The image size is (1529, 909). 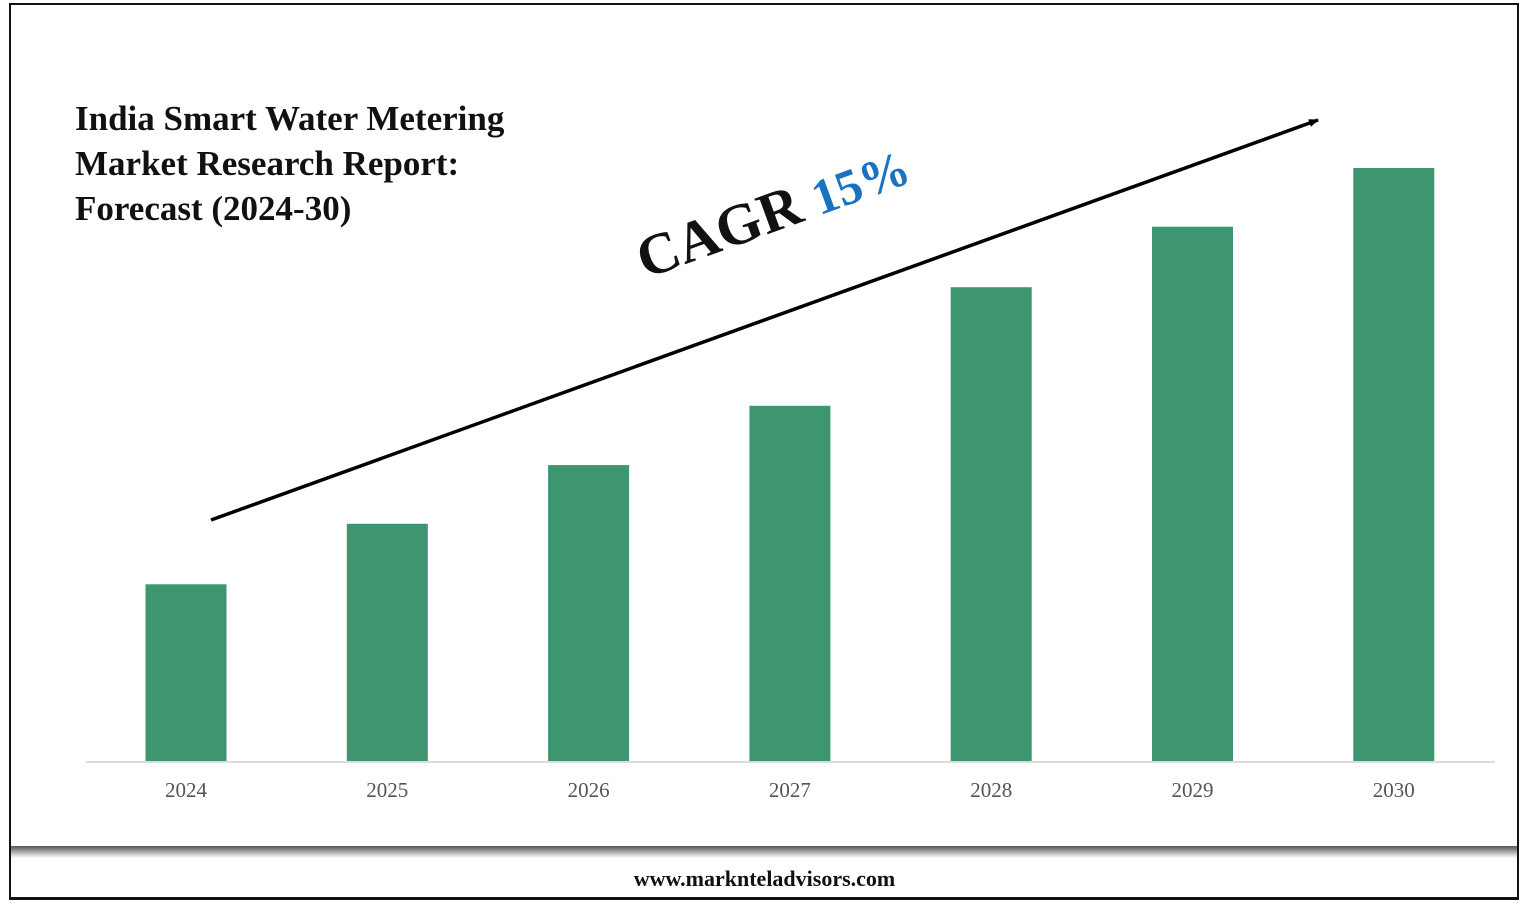 What do you see at coordinates (1394, 464) in the screenshot?
I see `bar-2030` at bounding box center [1394, 464].